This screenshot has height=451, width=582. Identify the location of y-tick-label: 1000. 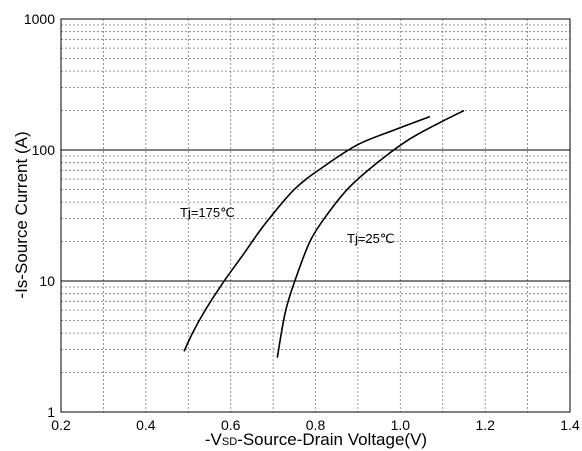
(39, 19).